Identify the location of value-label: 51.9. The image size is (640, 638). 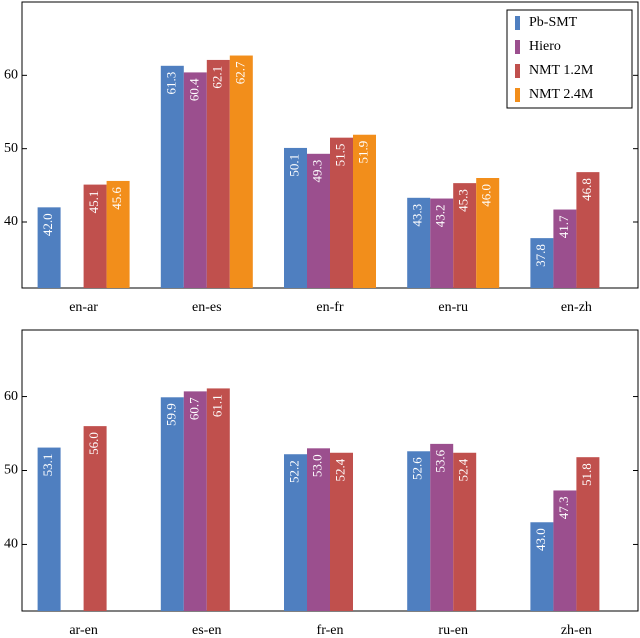
(362, 152).